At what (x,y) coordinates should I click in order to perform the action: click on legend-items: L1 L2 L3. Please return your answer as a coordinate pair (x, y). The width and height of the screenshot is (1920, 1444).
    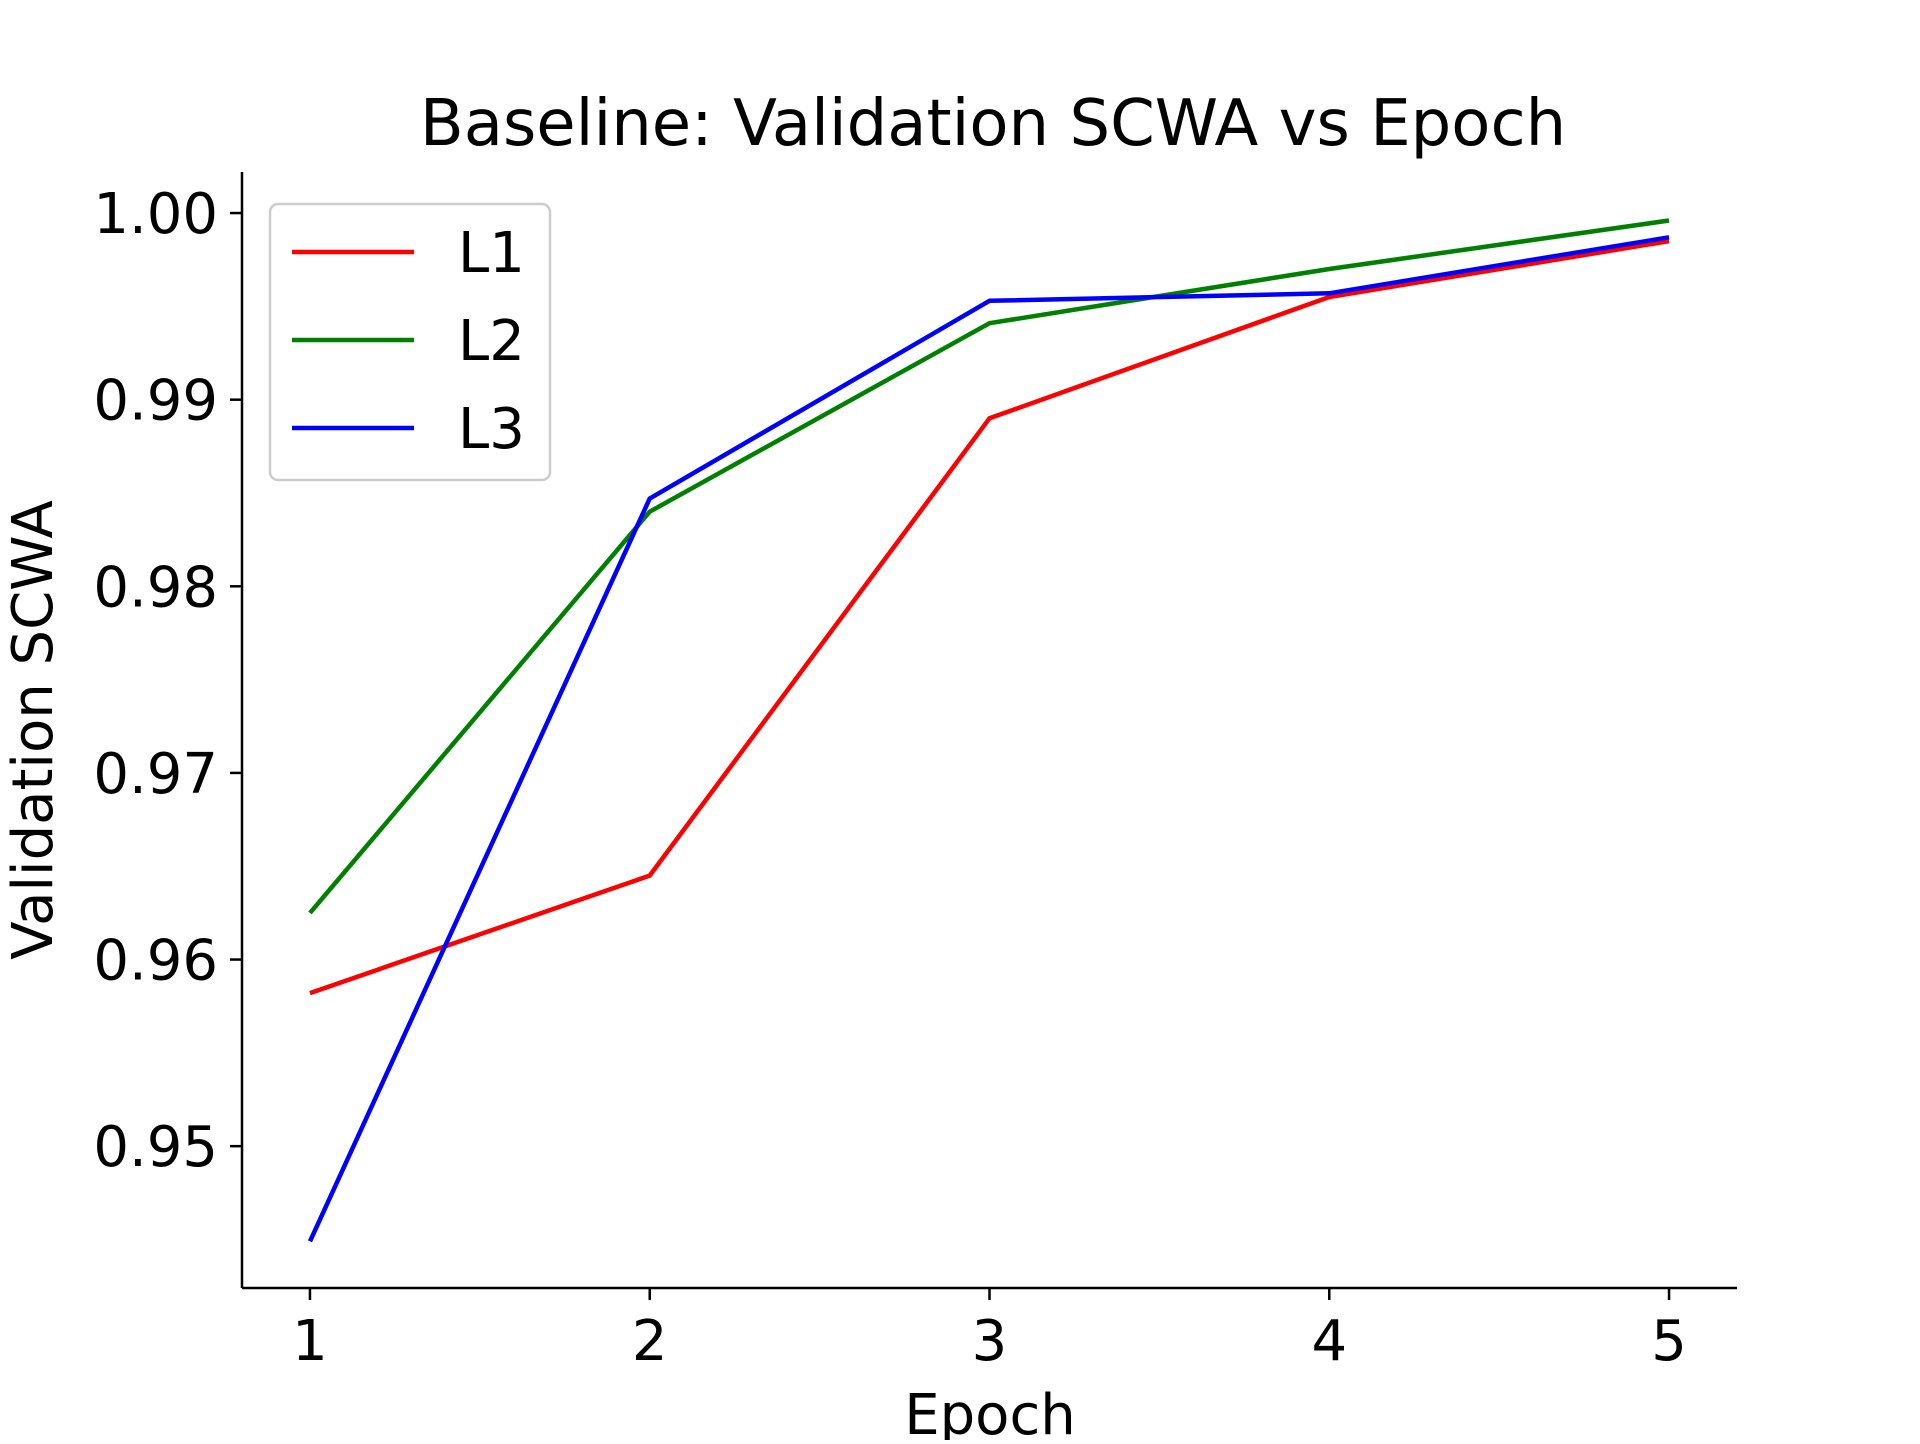
    Looking at the image, I should click on (408, 341).